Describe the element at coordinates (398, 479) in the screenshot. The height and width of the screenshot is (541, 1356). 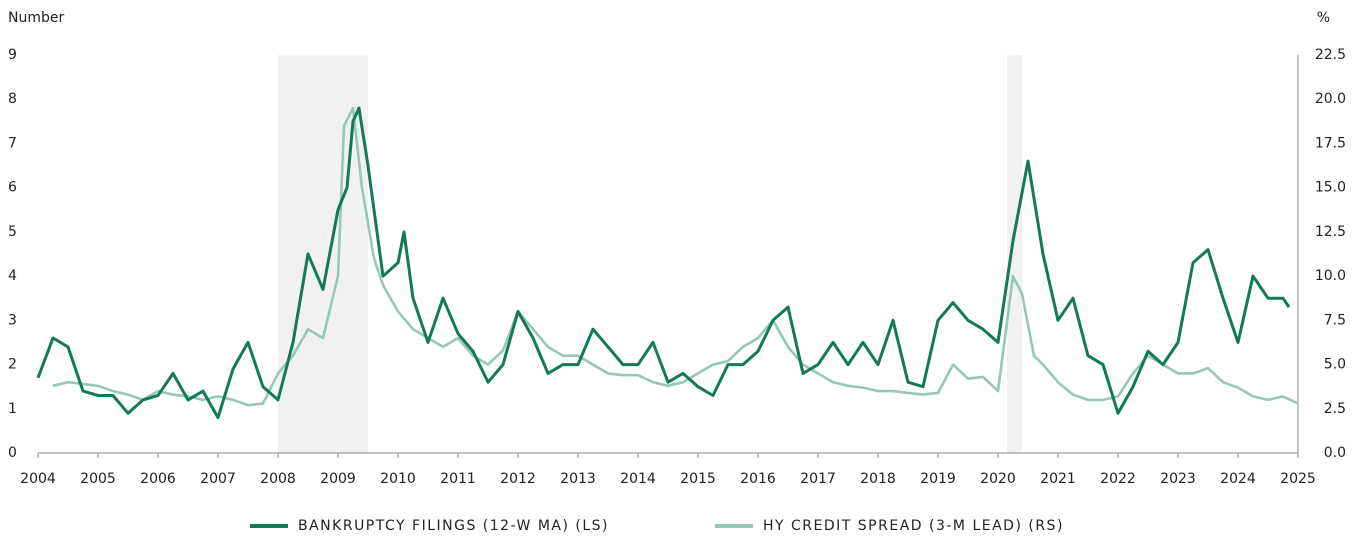
I see `x-tick-label: 2010` at that location.